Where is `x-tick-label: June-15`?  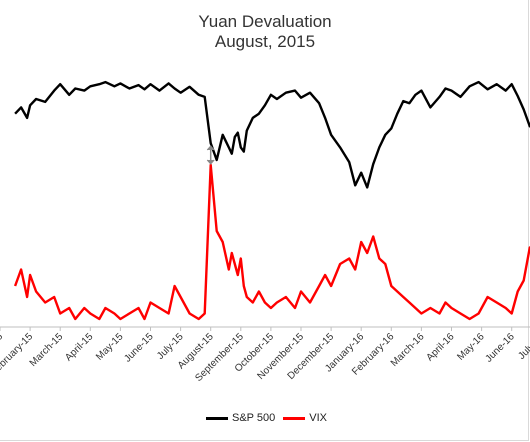 x-tick-label: June-15 is located at coordinates (139, 348).